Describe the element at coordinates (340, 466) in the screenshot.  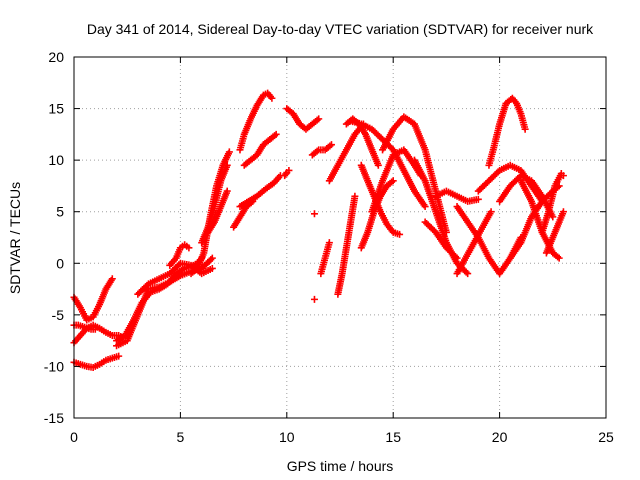
I see `x-axis-label: GPS time / hours` at that location.